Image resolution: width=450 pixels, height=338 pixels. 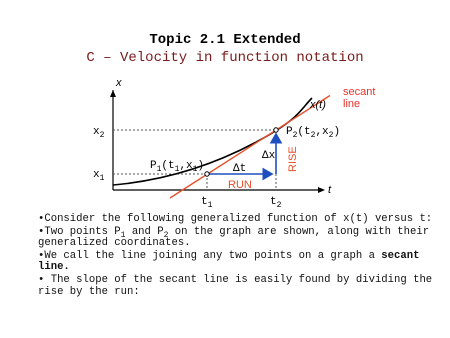 I want to click on t2-label: t2, so click(x=276, y=203).